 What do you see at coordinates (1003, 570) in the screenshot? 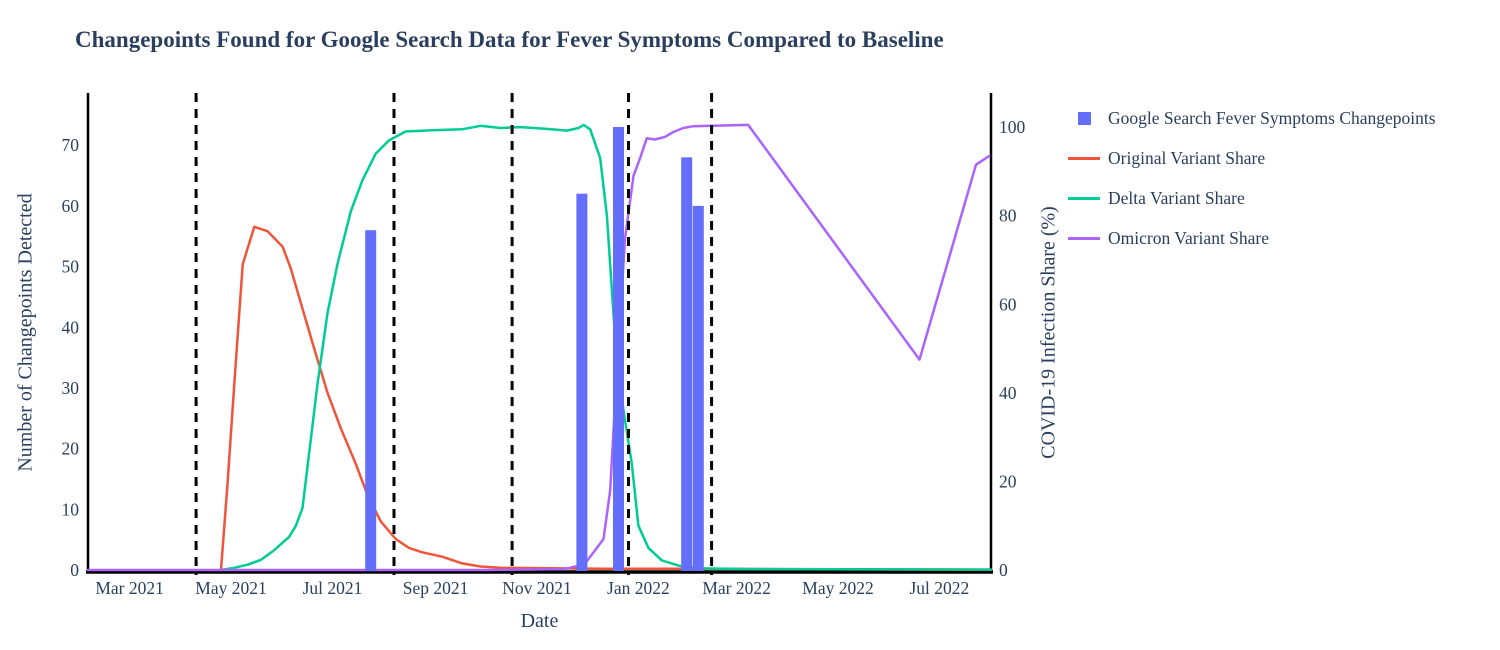
I see `y-right-tick-label: 0` at bounding box center [1003, 570].